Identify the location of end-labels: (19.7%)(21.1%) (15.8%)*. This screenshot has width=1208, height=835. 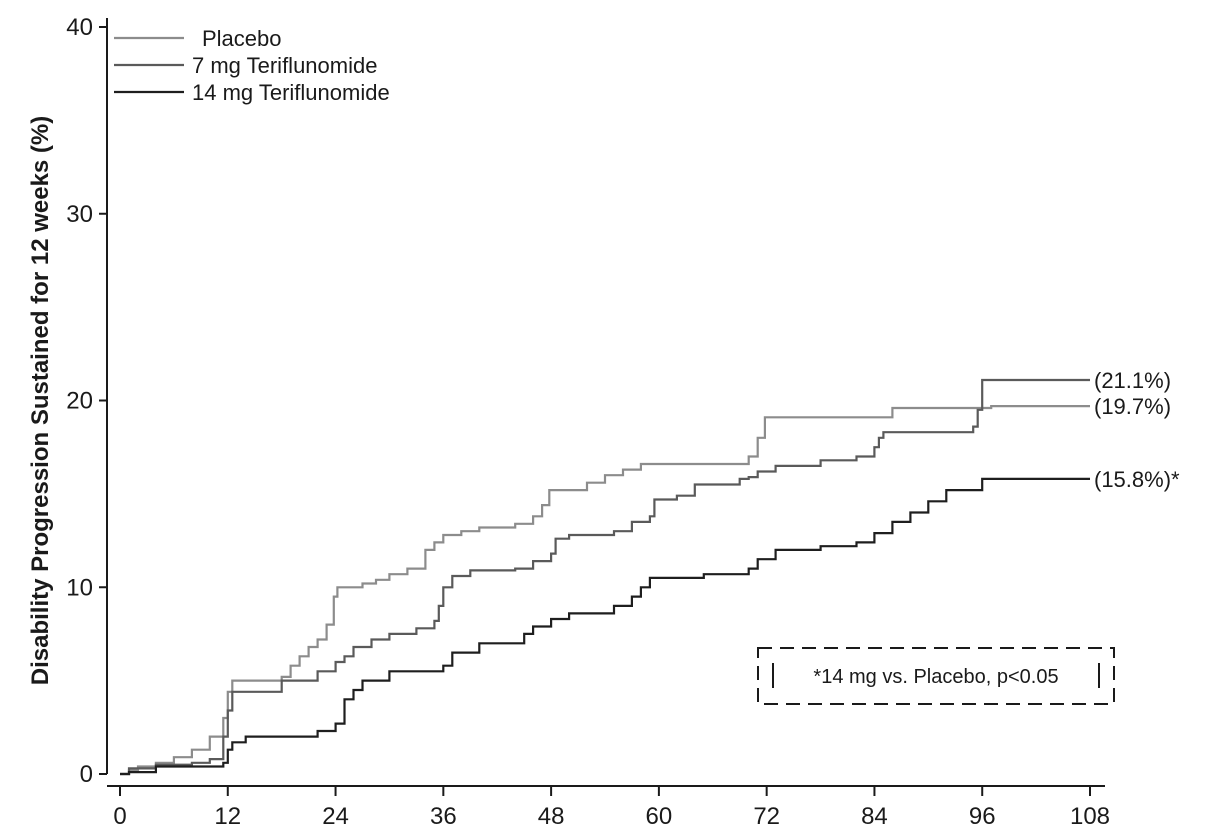
(1137, 430).